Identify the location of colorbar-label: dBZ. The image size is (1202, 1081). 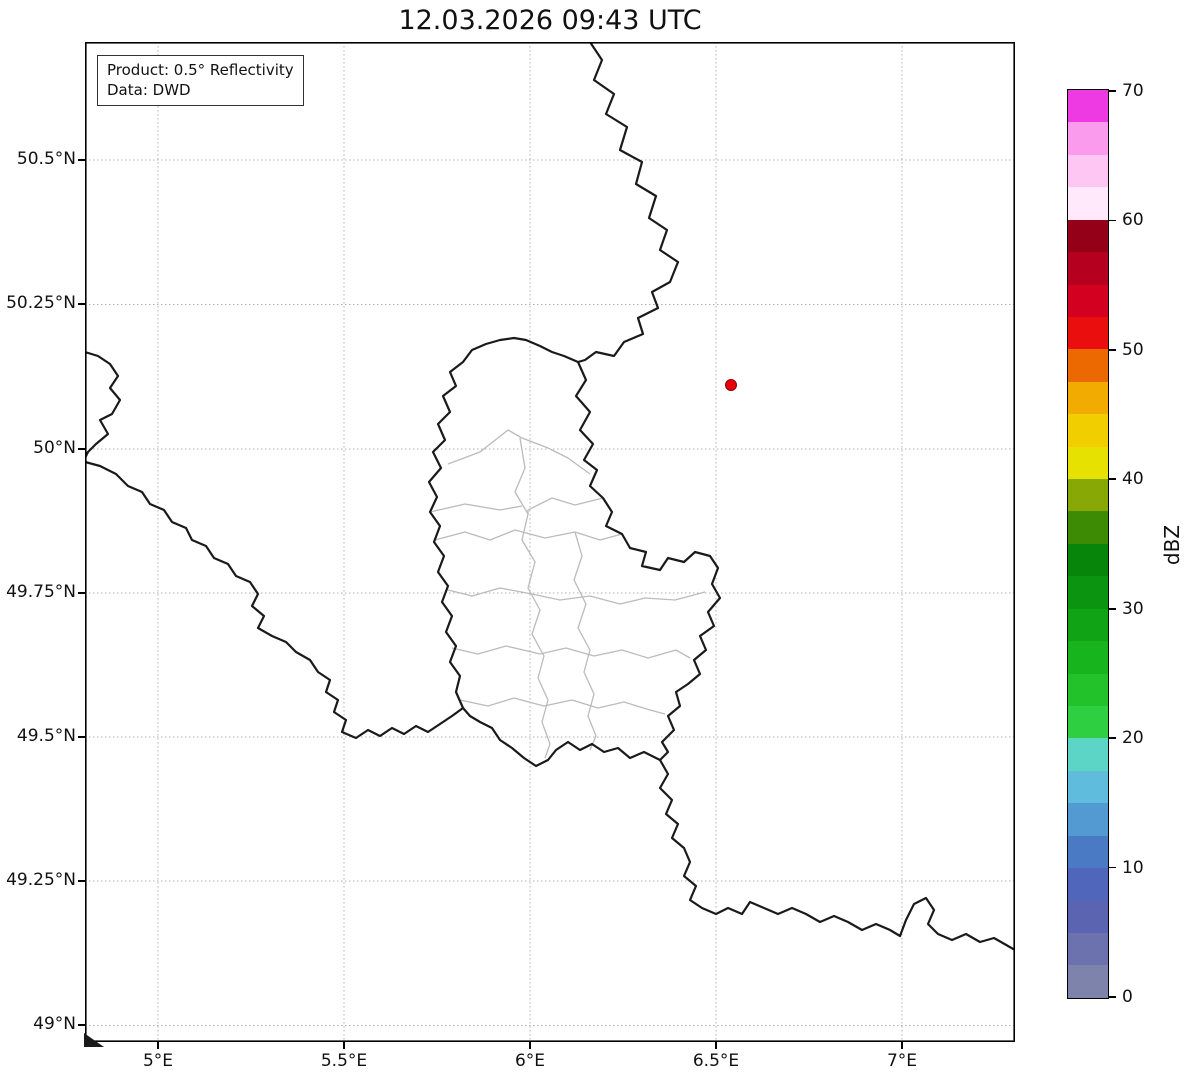
(1172, 545).